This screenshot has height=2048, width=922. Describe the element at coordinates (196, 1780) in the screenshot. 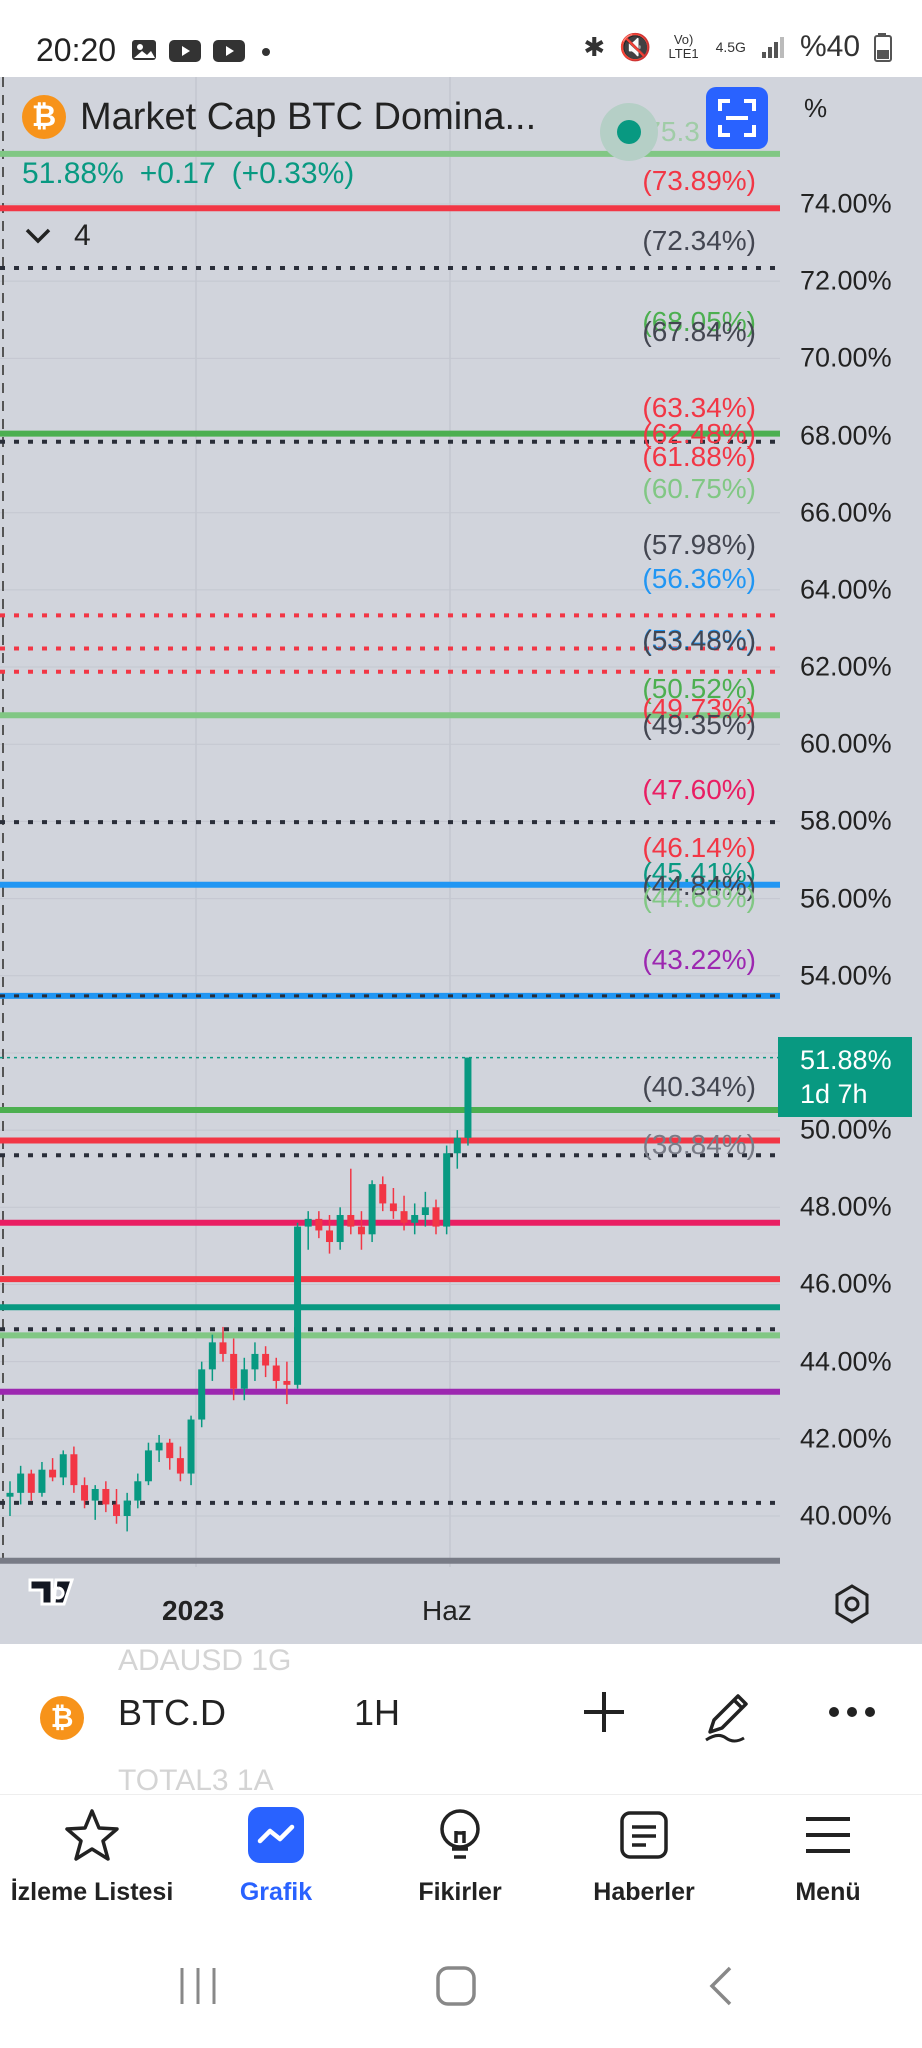

I see `ghost-symbol-below: TOTAL3 1A` at that location.